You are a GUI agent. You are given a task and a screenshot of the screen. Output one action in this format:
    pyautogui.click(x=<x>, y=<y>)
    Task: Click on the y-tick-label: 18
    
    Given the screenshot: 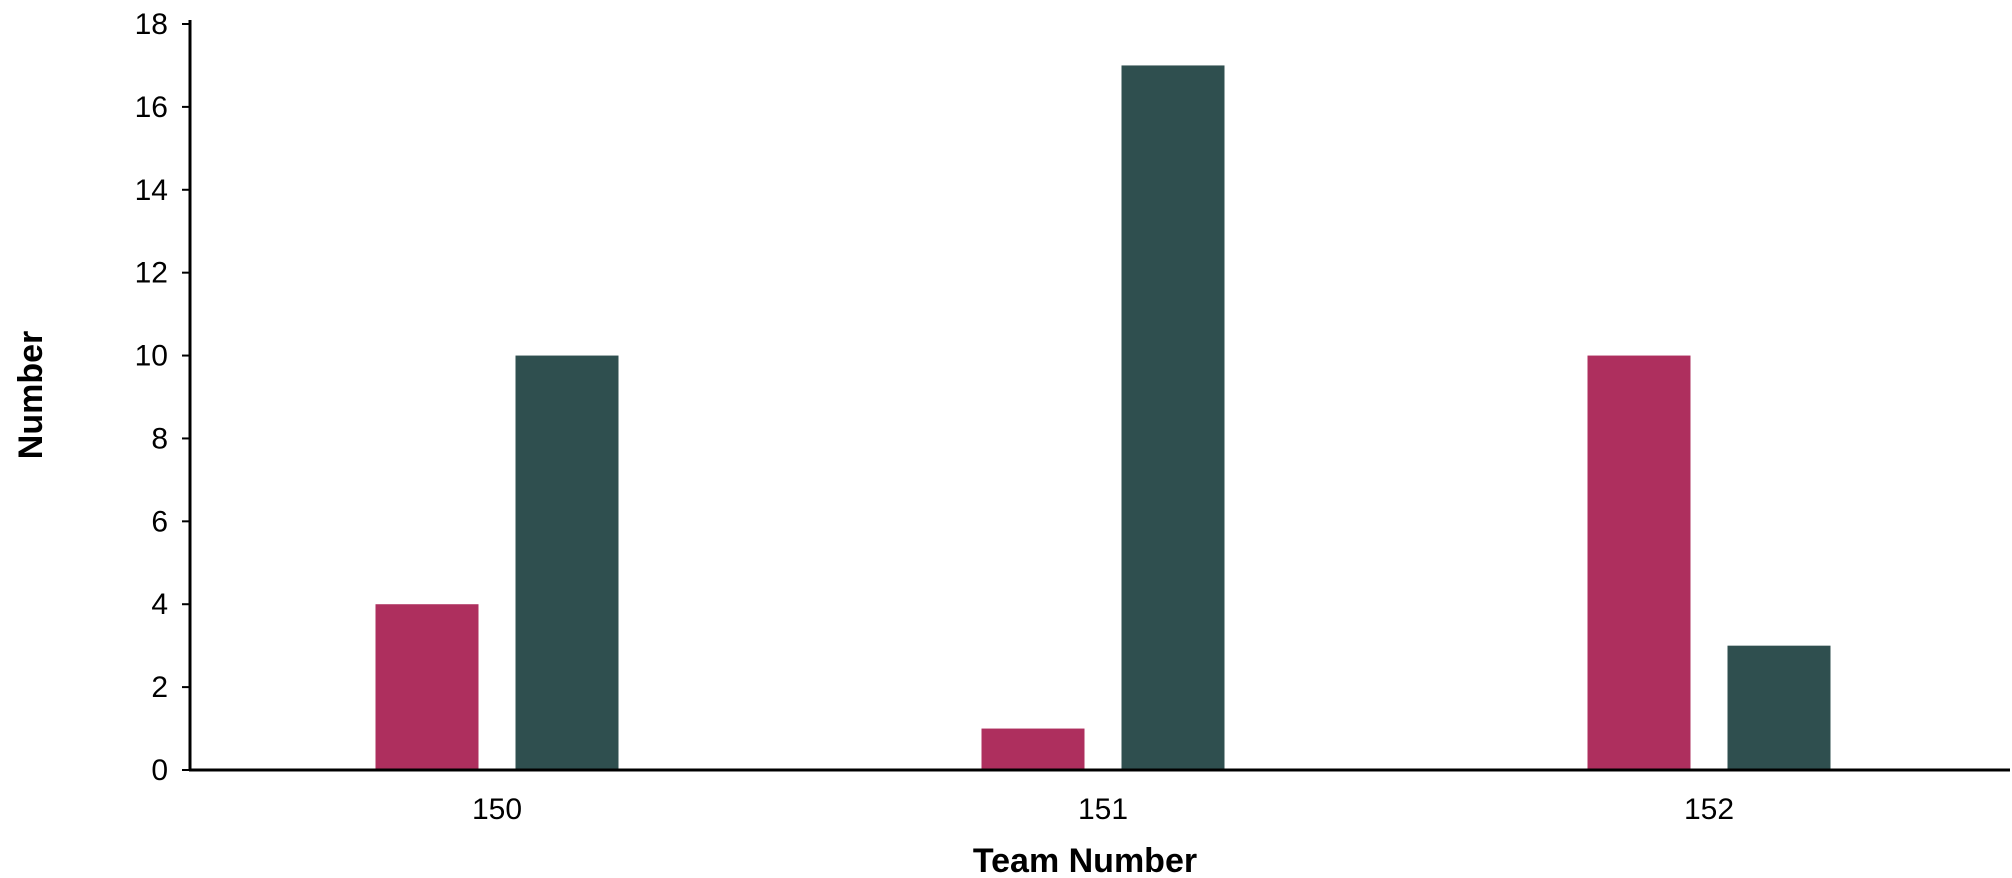 What is the action you would take?
    pyautogui.click(x=151, y=24)
    